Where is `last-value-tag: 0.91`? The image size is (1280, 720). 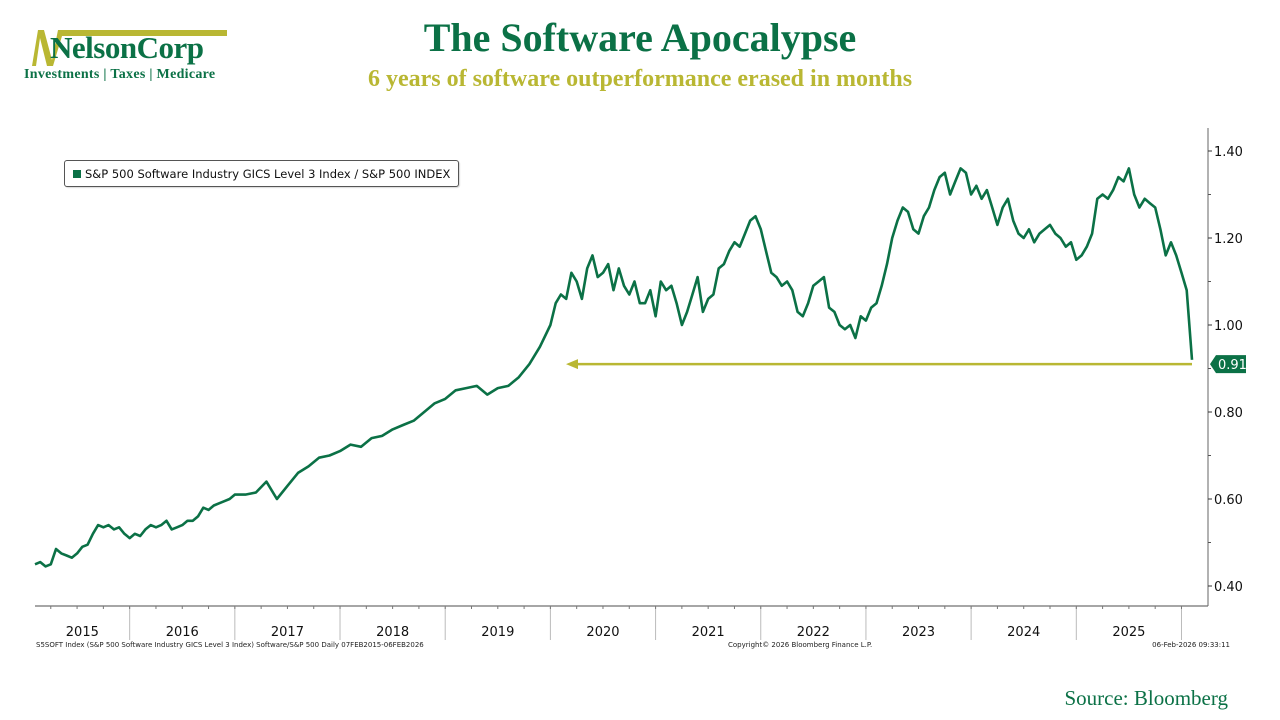 last-value-tag: 0.91 is located at coordinates (1228, 364).